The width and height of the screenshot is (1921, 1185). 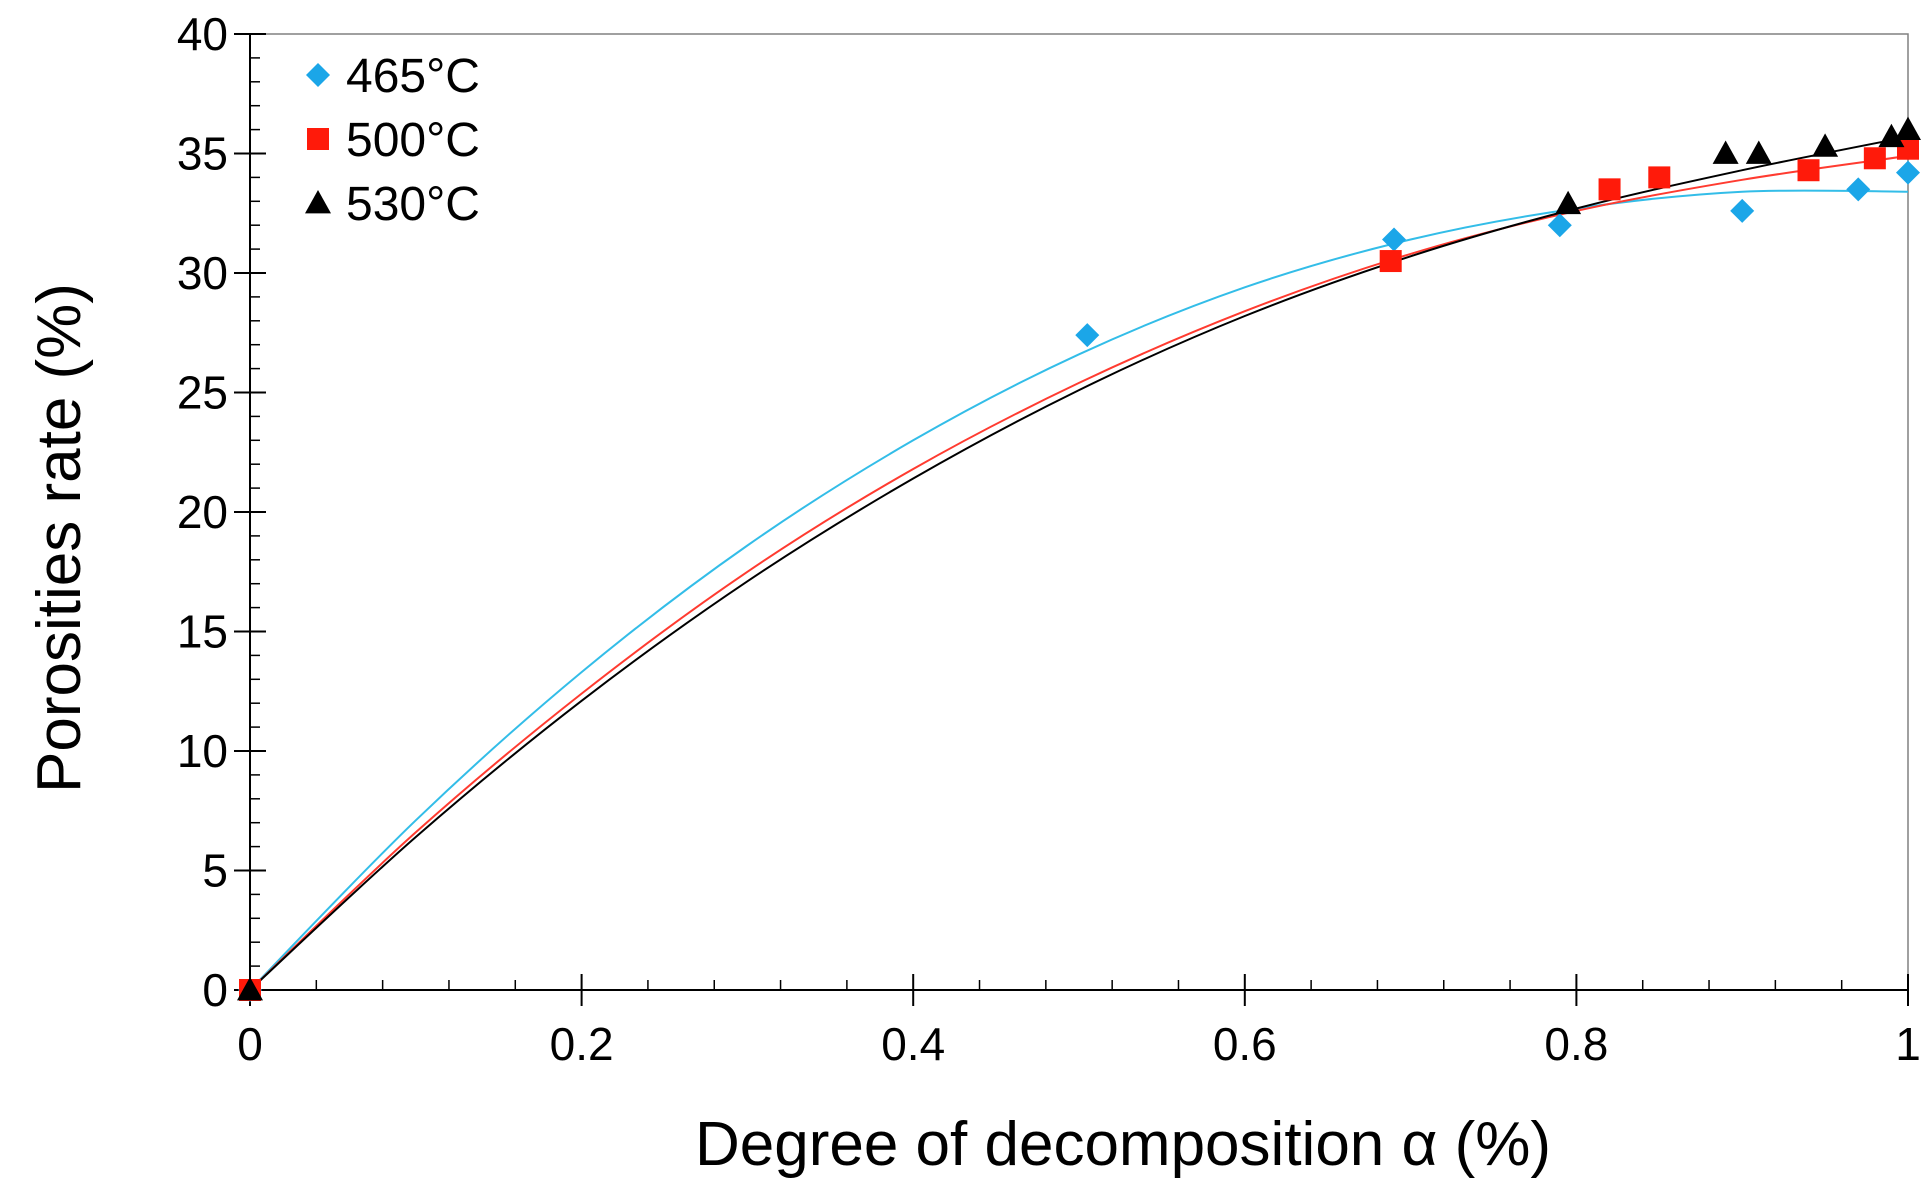 I want to click on legend-marker-triangle, so click(x=318, y=202).